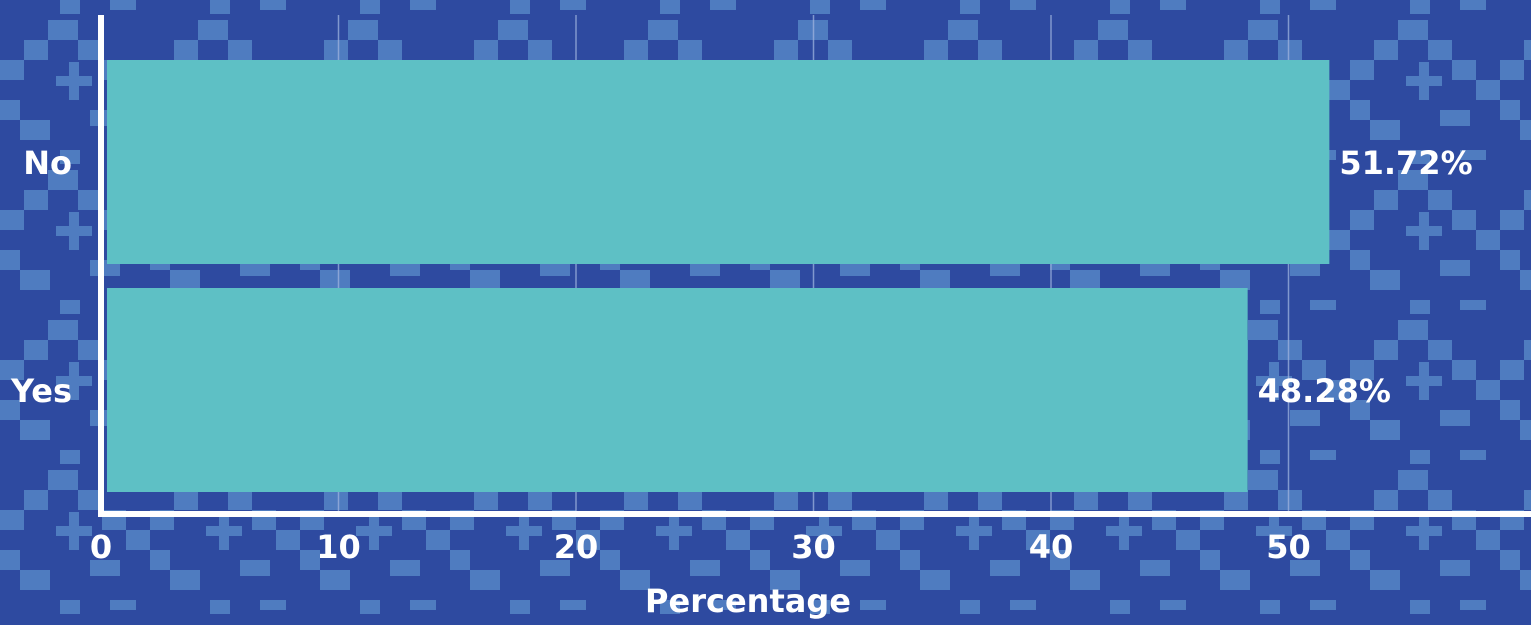 This screenshot has height=625, width=1531. Describe the element at coordinates (576, 547) in the screenshot. I see `x-tick-label: 20` at that location.